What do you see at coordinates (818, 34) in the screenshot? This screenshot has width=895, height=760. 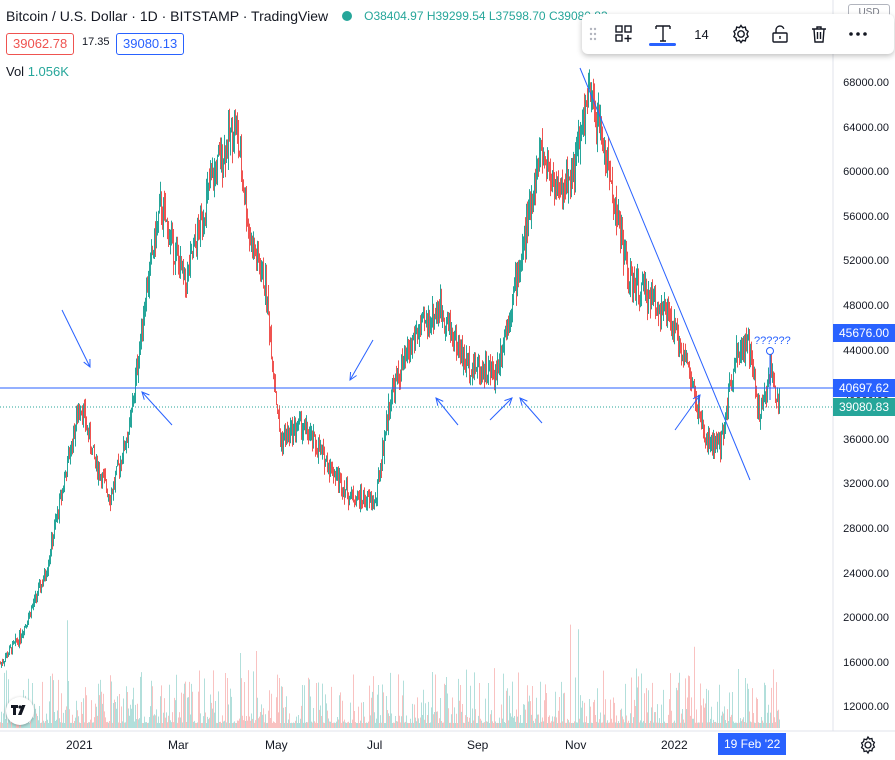 I see `trash-icon` at bounding box center [818, 34].